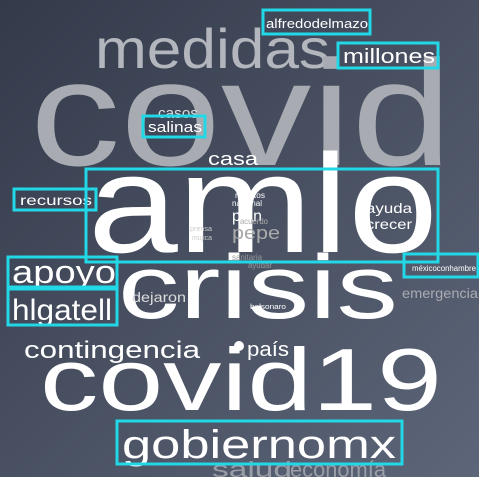 Image resolution: width=479 pixels, height=477 pixels. I want to click on word: emergencia, so click(440, 293).